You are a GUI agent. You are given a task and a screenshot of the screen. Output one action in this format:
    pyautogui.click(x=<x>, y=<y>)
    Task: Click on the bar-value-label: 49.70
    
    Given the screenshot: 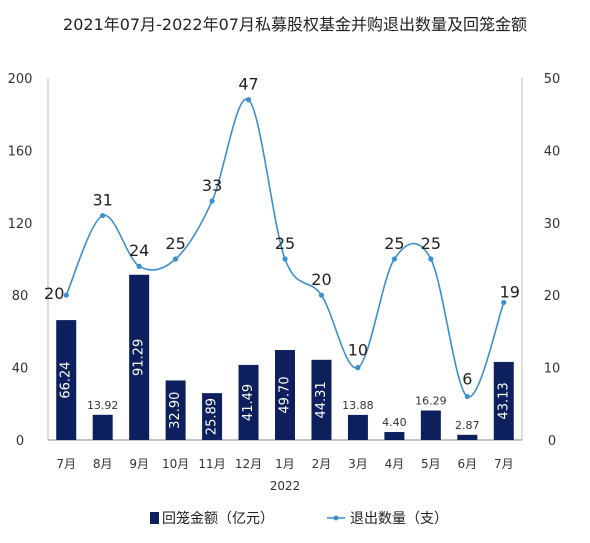 What is the action you would take?
    pyautogui.click(x=285, y=394)
    